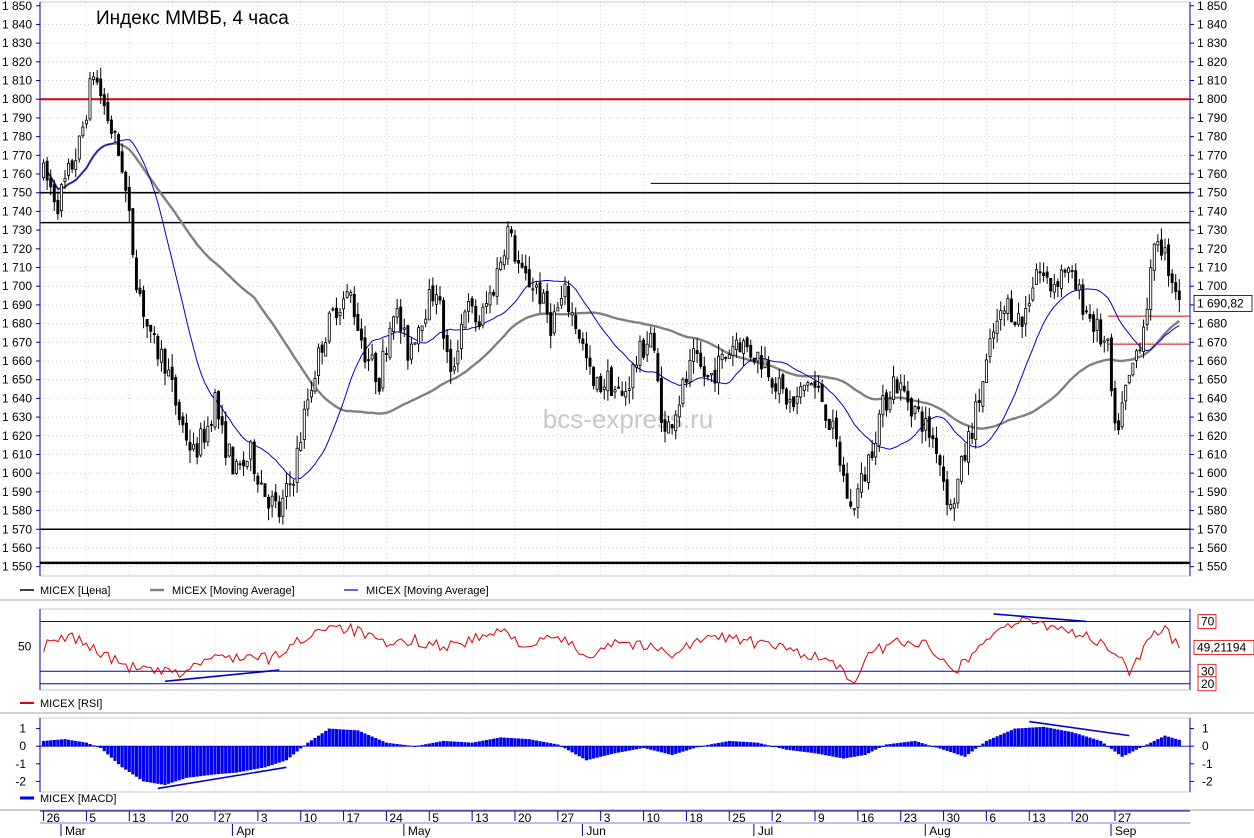 This screenshot has width=1254, height=838. Describe the element at coordinates (1212, 511) in the screenshot. I see `y-tick-label-right: 1 580` at that location.